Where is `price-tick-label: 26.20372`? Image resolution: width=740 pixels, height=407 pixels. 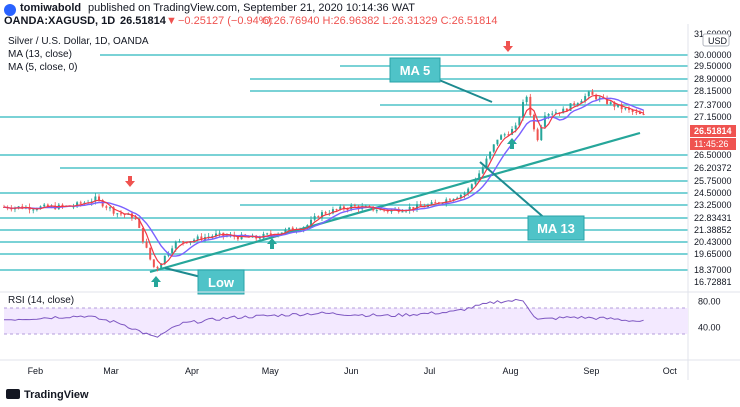 price-tick-label: 26.20372 is located at coordinates (713, 168).